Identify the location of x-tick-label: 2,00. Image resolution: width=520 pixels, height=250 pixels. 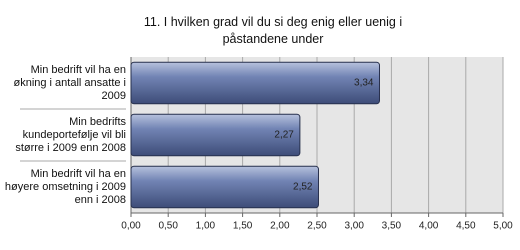
(280, 226).